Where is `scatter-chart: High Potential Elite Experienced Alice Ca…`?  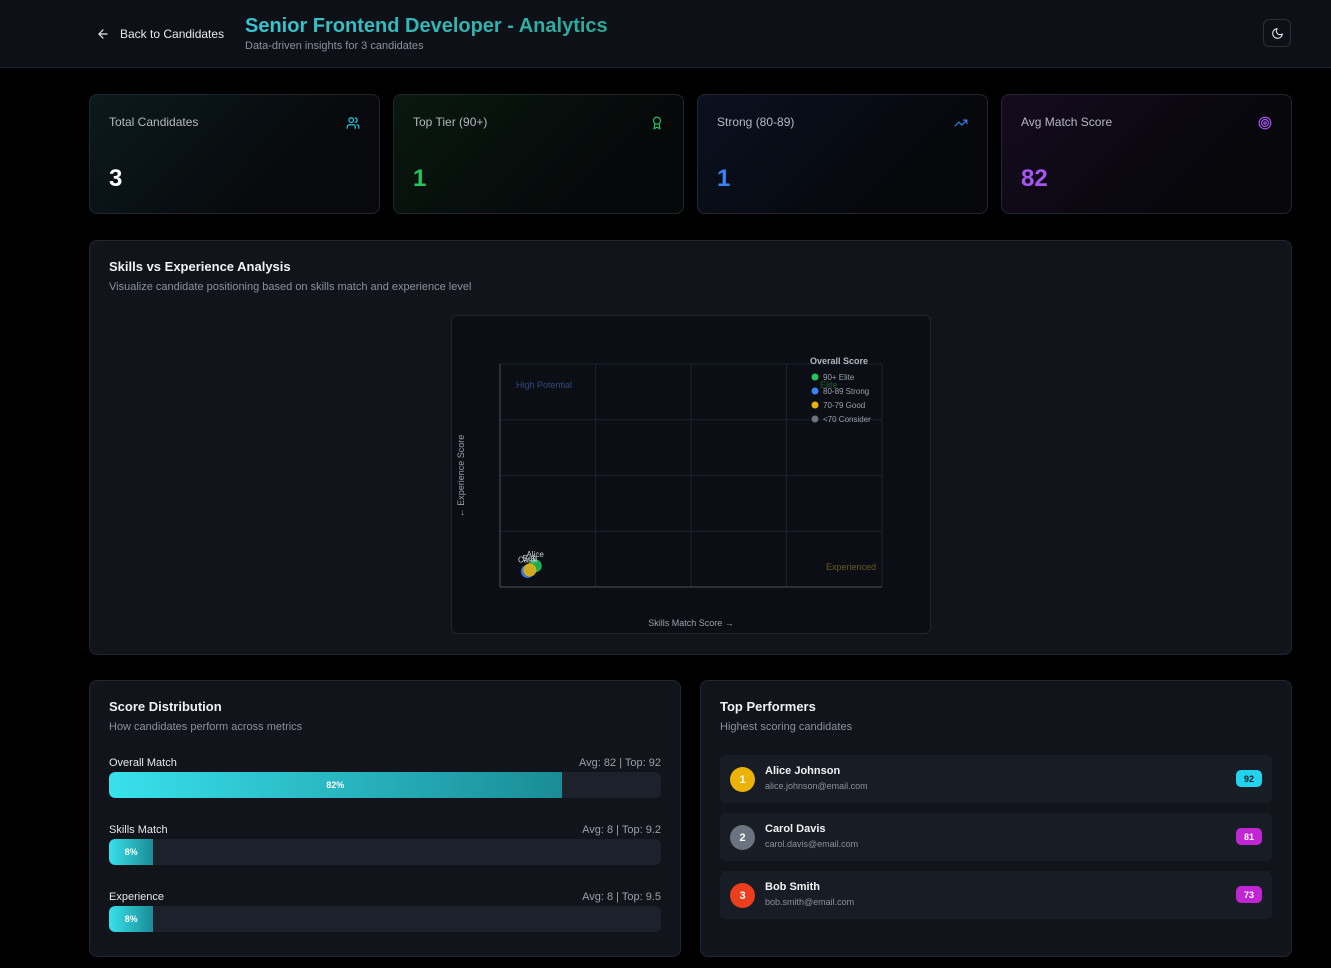
scatter-chart: High Potential Elite Experienced Alice Ca… is located at coordinates (691, 474).